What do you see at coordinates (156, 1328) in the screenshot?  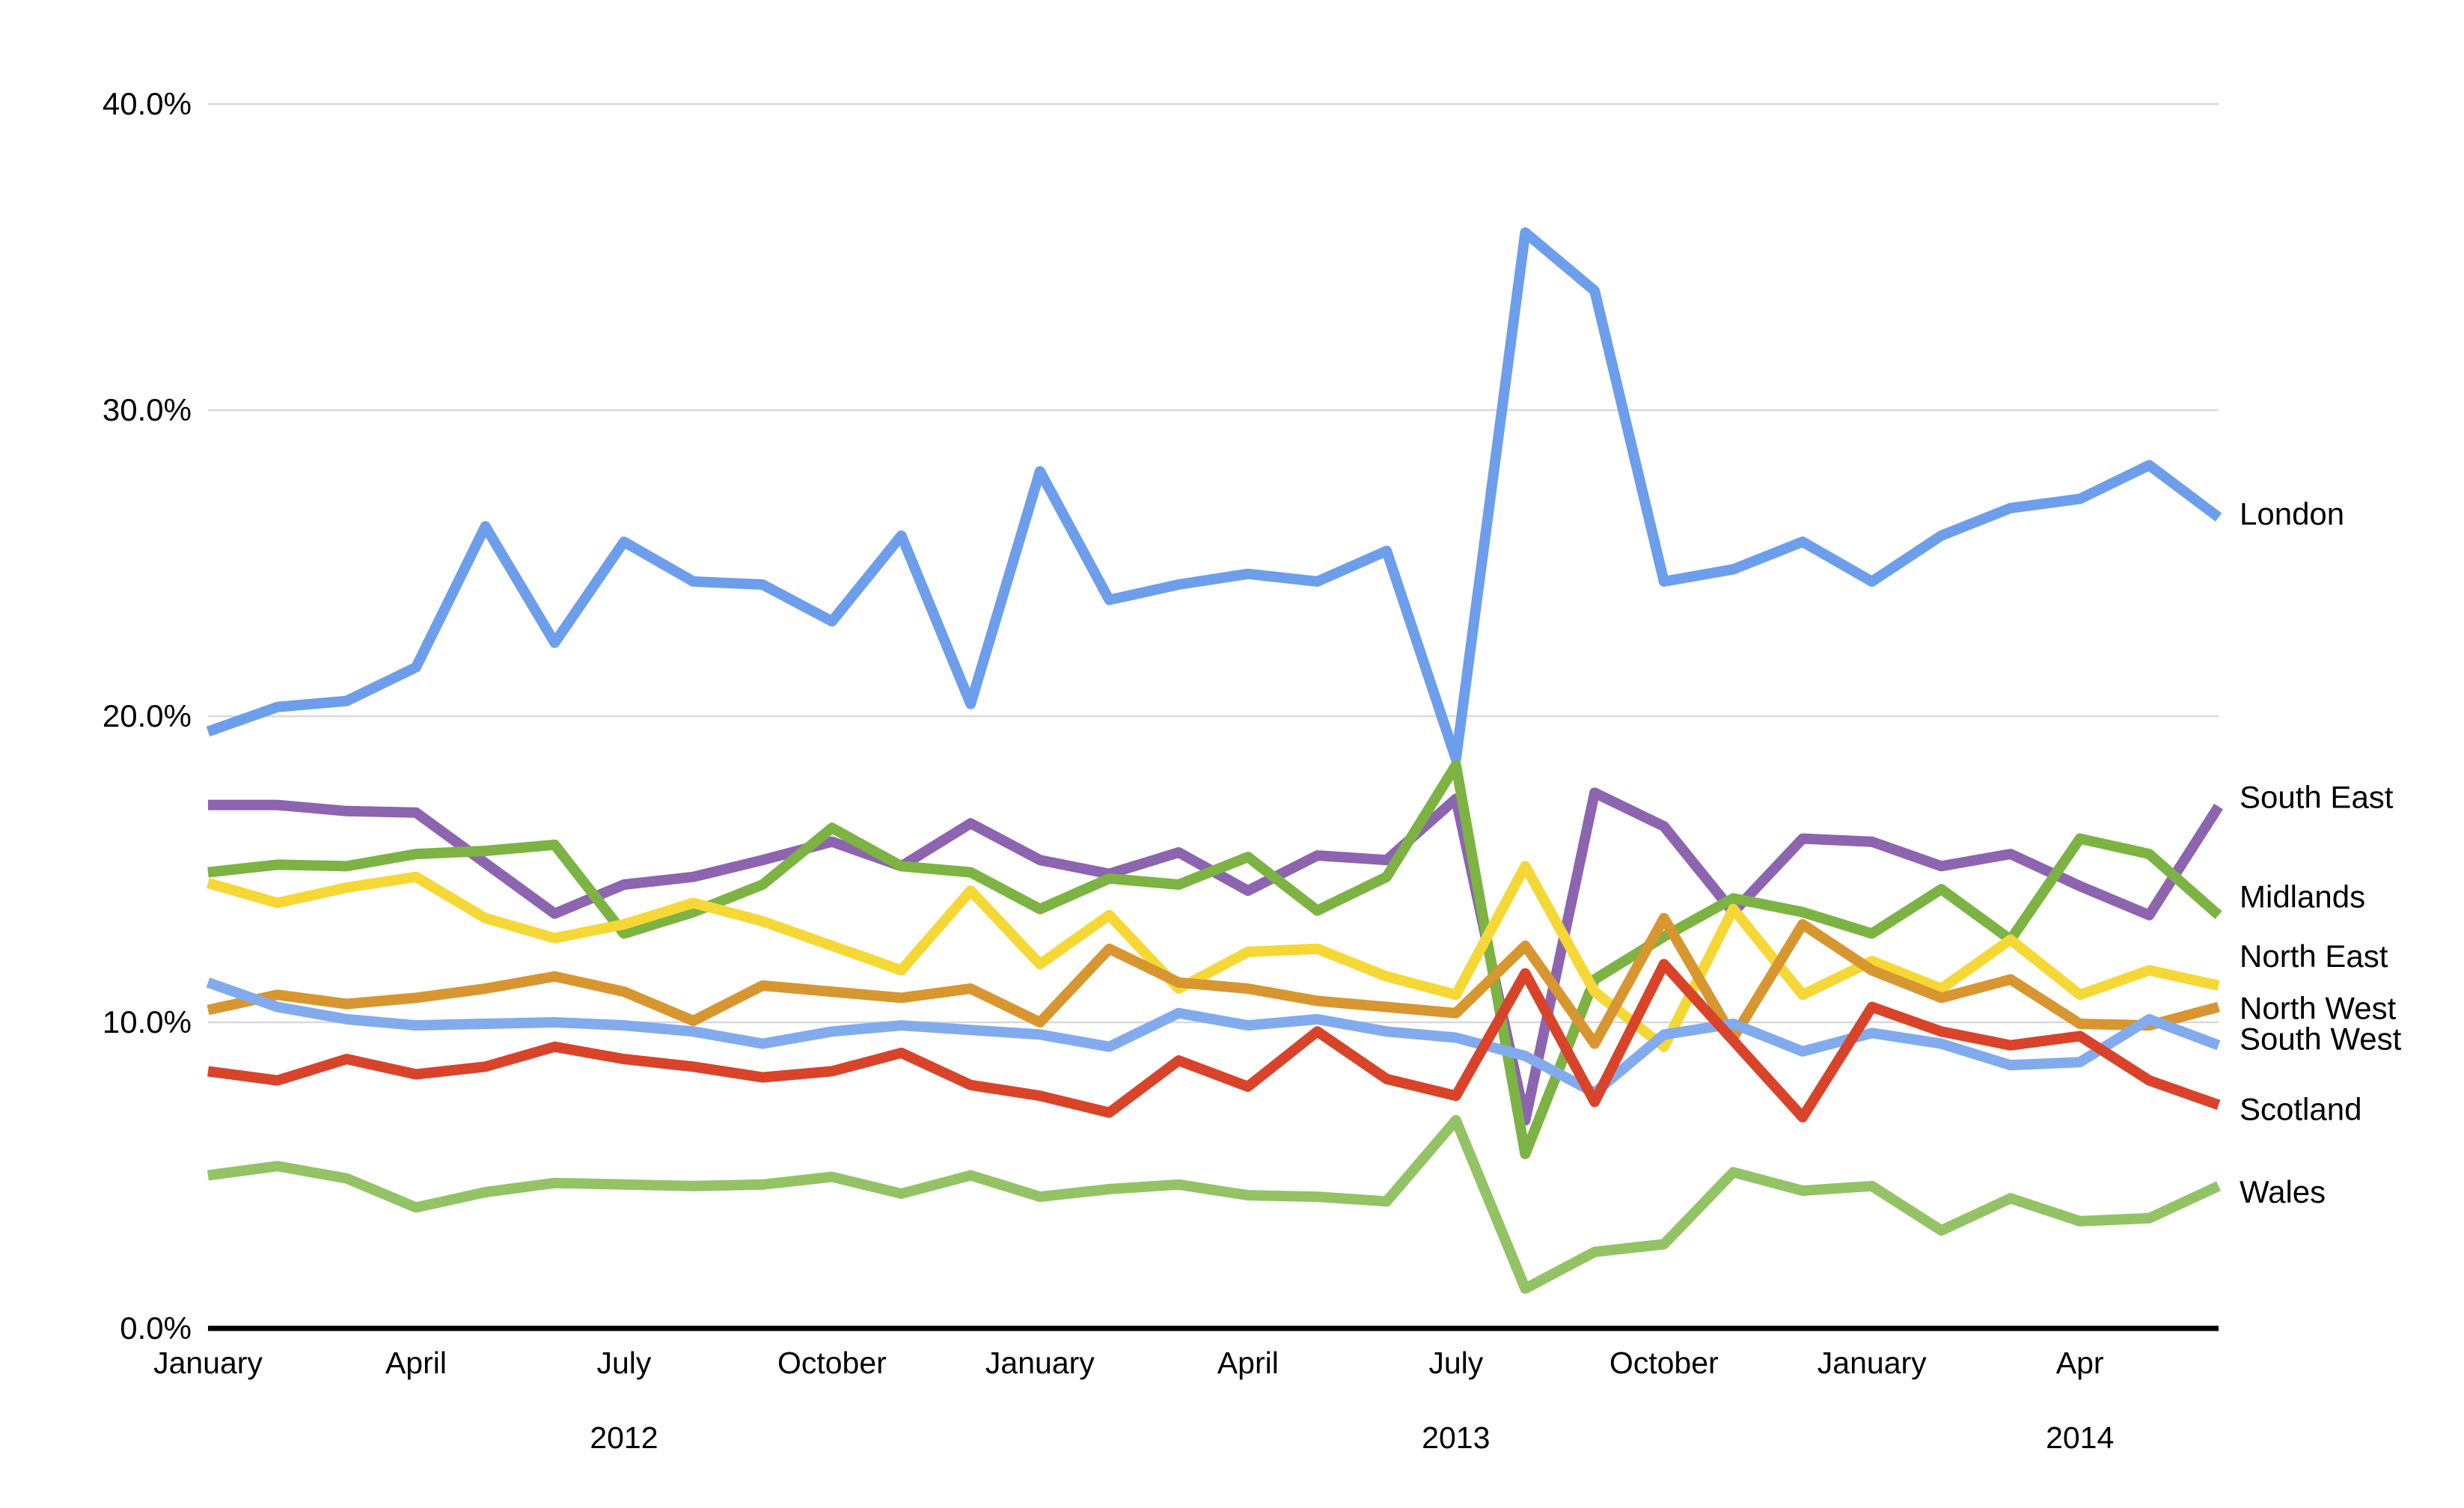 I see `y-tick-label-0: 0.0%` at bounding box center [156, 1328].